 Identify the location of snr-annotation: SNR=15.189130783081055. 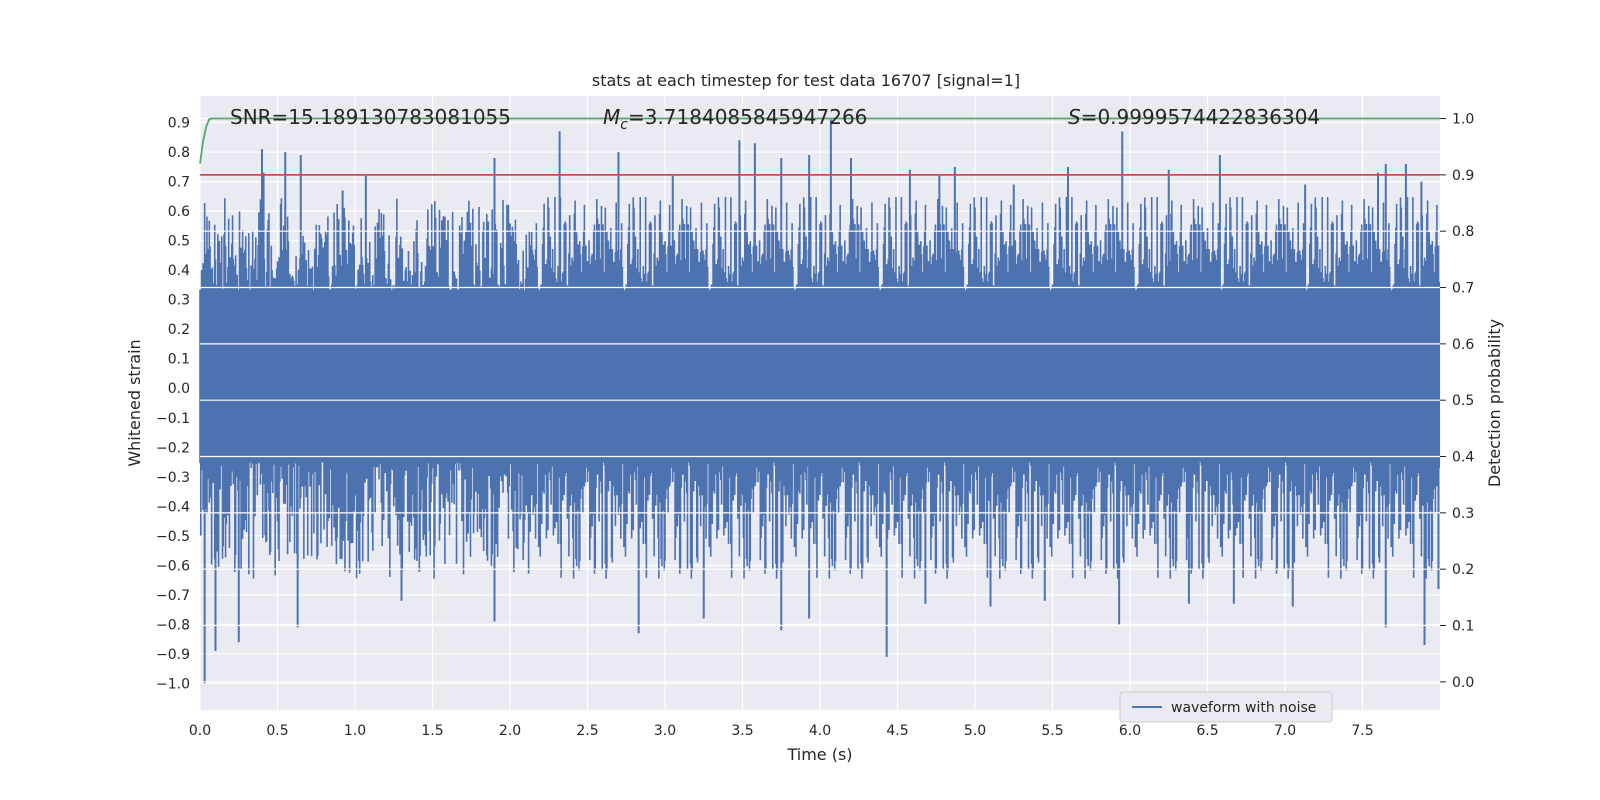
(370, 117).